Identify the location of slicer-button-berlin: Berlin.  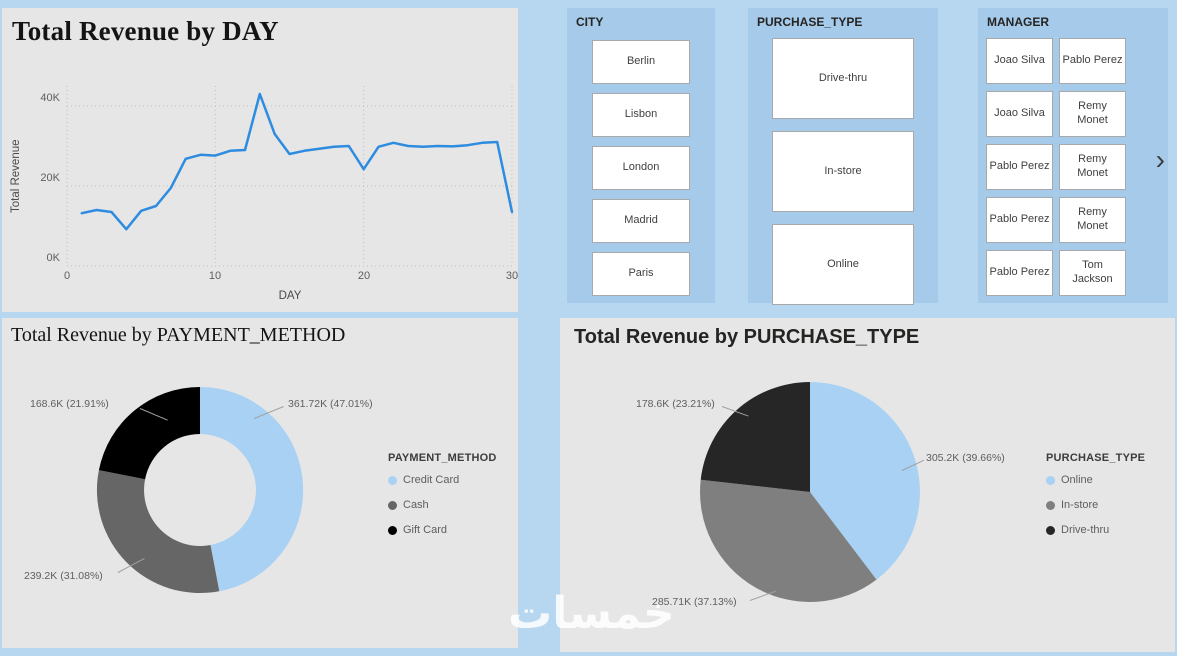
(641, 62).